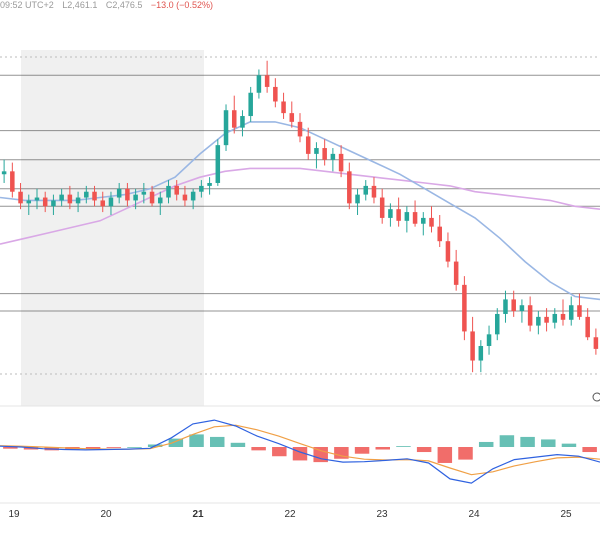 This screenshot has width=600, height=549. What do you see at coordinates (474, 514) in the screenshot?
I see `tick-24: 24` at bounding box center [474, 514].